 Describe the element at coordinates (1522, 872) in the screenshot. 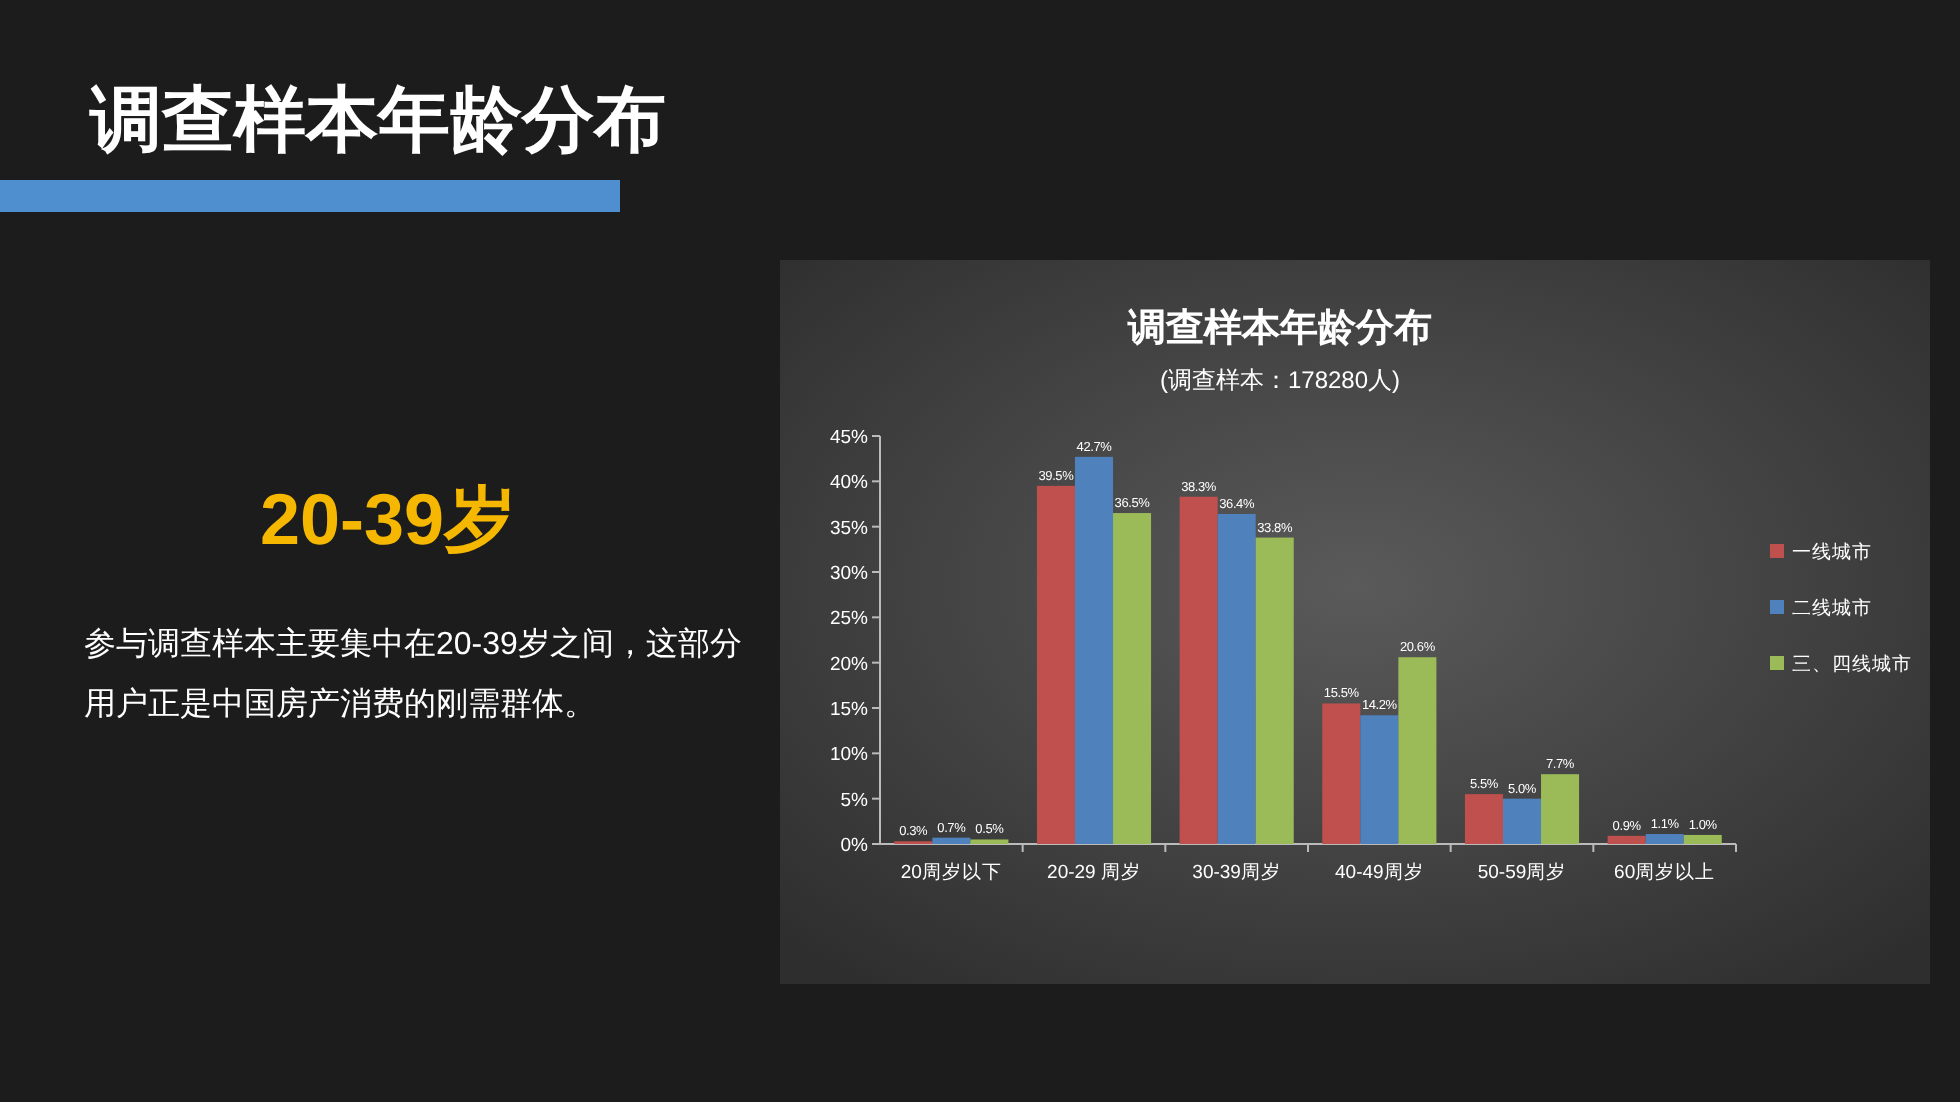

I see `x-tick-label: 50-59周岁` at that location.